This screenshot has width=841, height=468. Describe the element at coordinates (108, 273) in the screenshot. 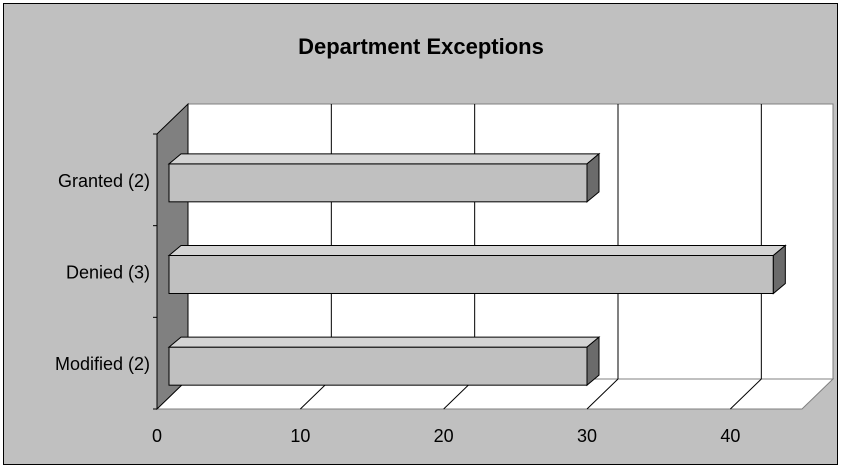

I see `y-tick-label: Denied (3)` at that location.